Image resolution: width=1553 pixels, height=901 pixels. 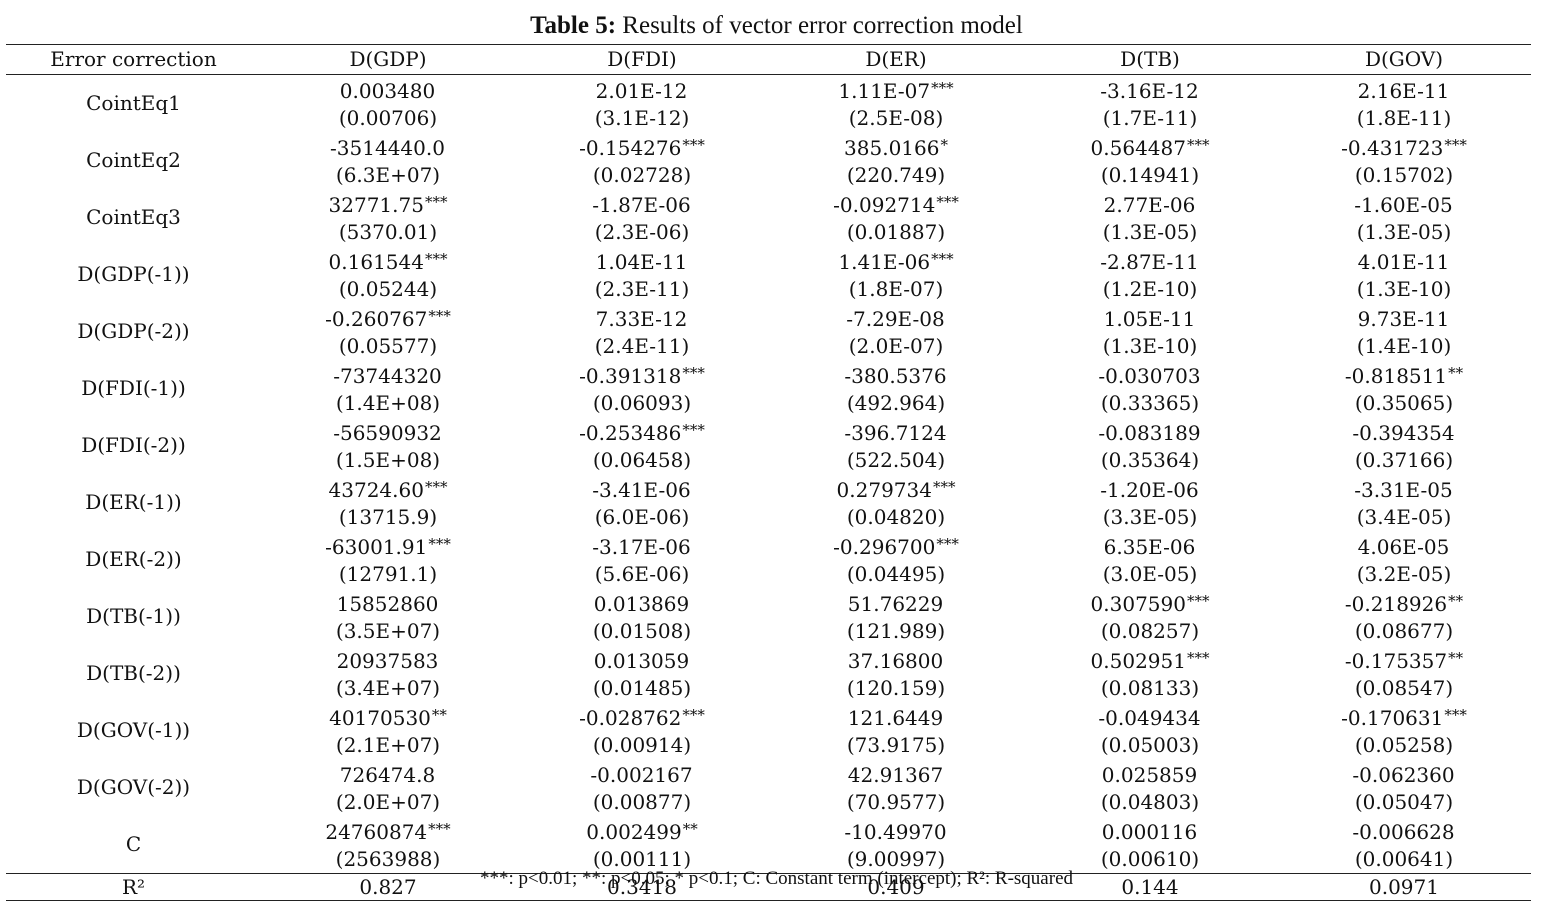 I want to click on coefficient-cell: -396.7124, so click(x=896, y=432).